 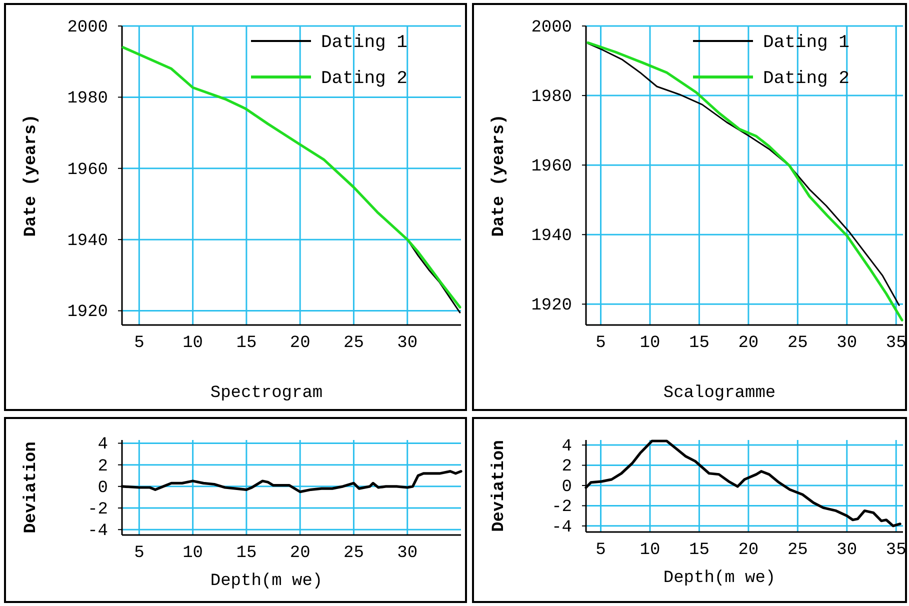 What do you see at coordinates (719, 393) in the screenshot?
I see `x-axis-title: Scalogramme` at bounding box center [719, 393].